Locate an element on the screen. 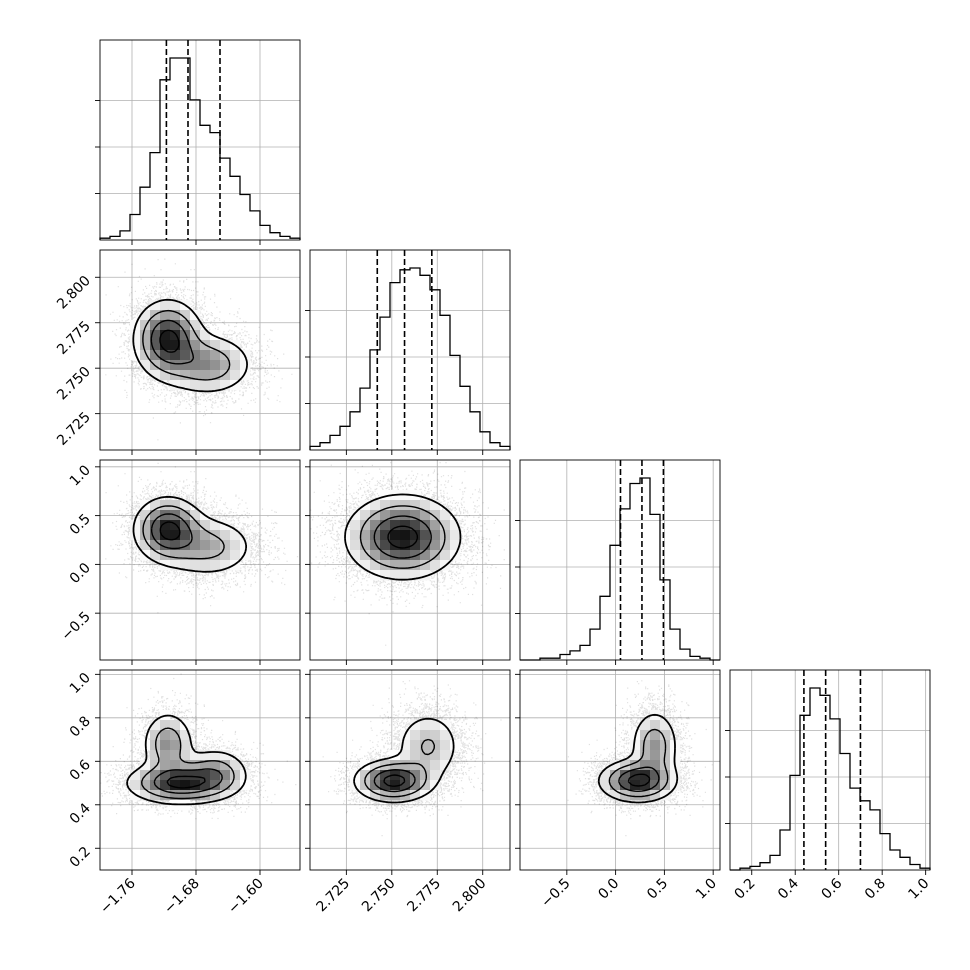 The width and height of the screenshot is (970, 970). x-tick-label: 0.6 is located at coordinates (831, 888).